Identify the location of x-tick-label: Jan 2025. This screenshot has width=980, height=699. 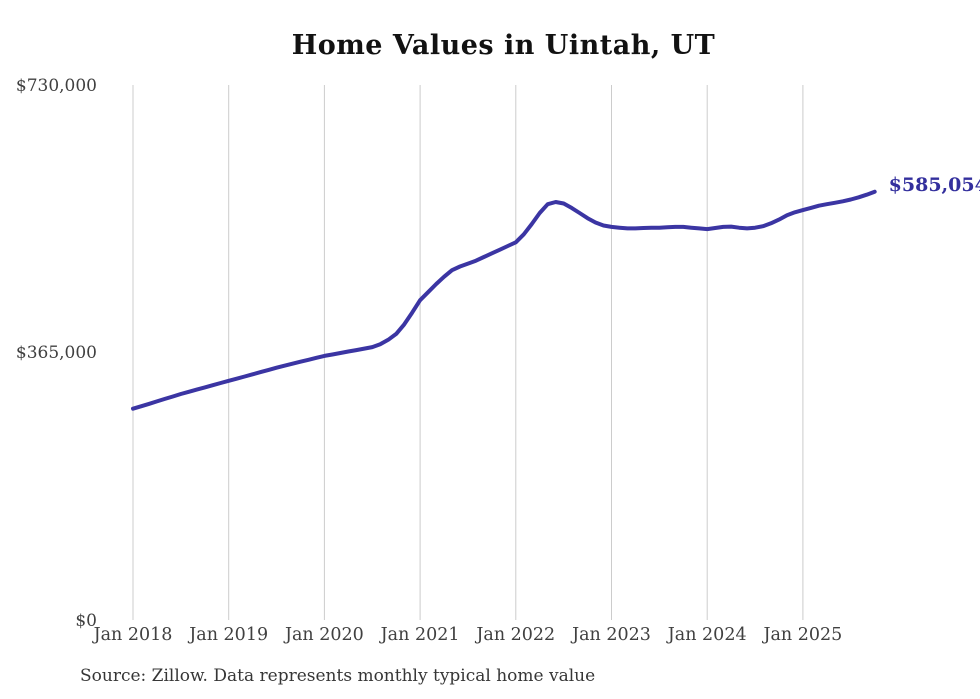
(803, 635).